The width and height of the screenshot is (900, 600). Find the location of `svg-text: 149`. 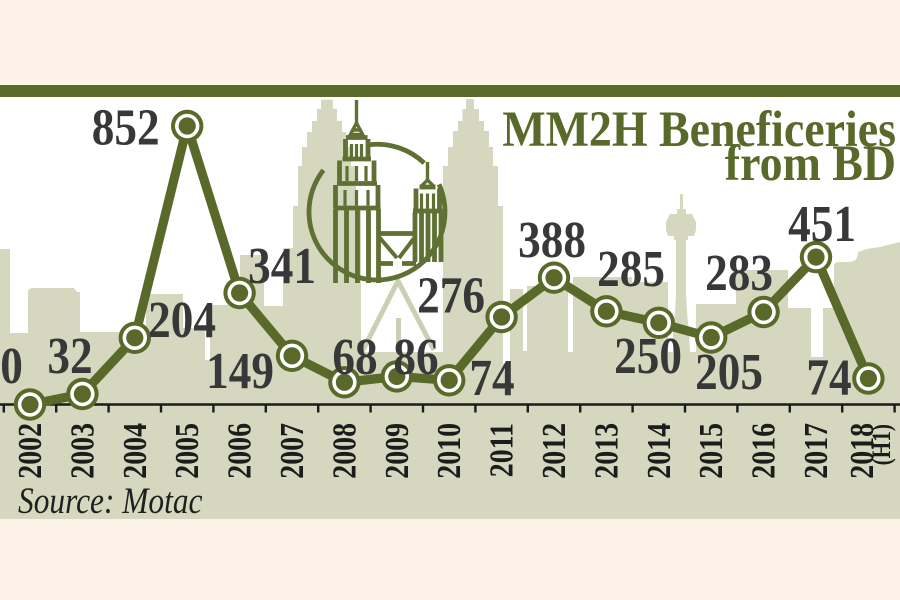

svg-text: 149 is located at coordinates (240, 371).